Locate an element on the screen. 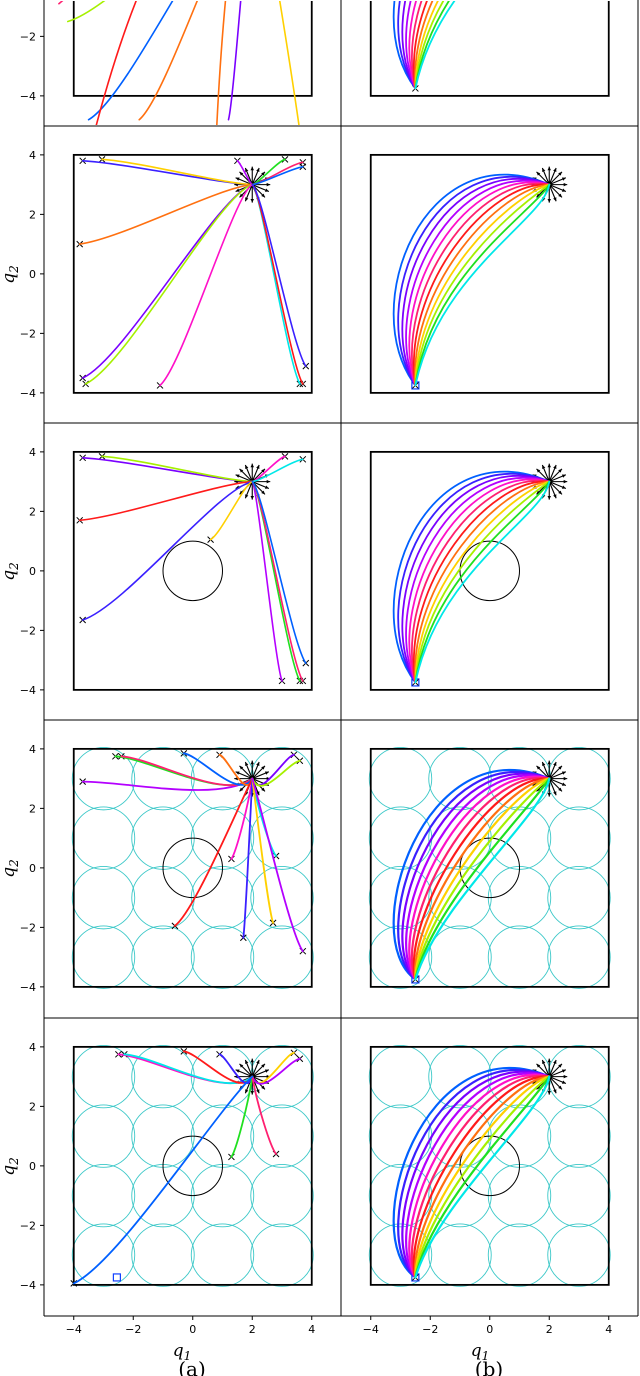 The width and height of the screenshot is (640, 1376). y-tick-label: −4 is located at coordinates (28, 690).